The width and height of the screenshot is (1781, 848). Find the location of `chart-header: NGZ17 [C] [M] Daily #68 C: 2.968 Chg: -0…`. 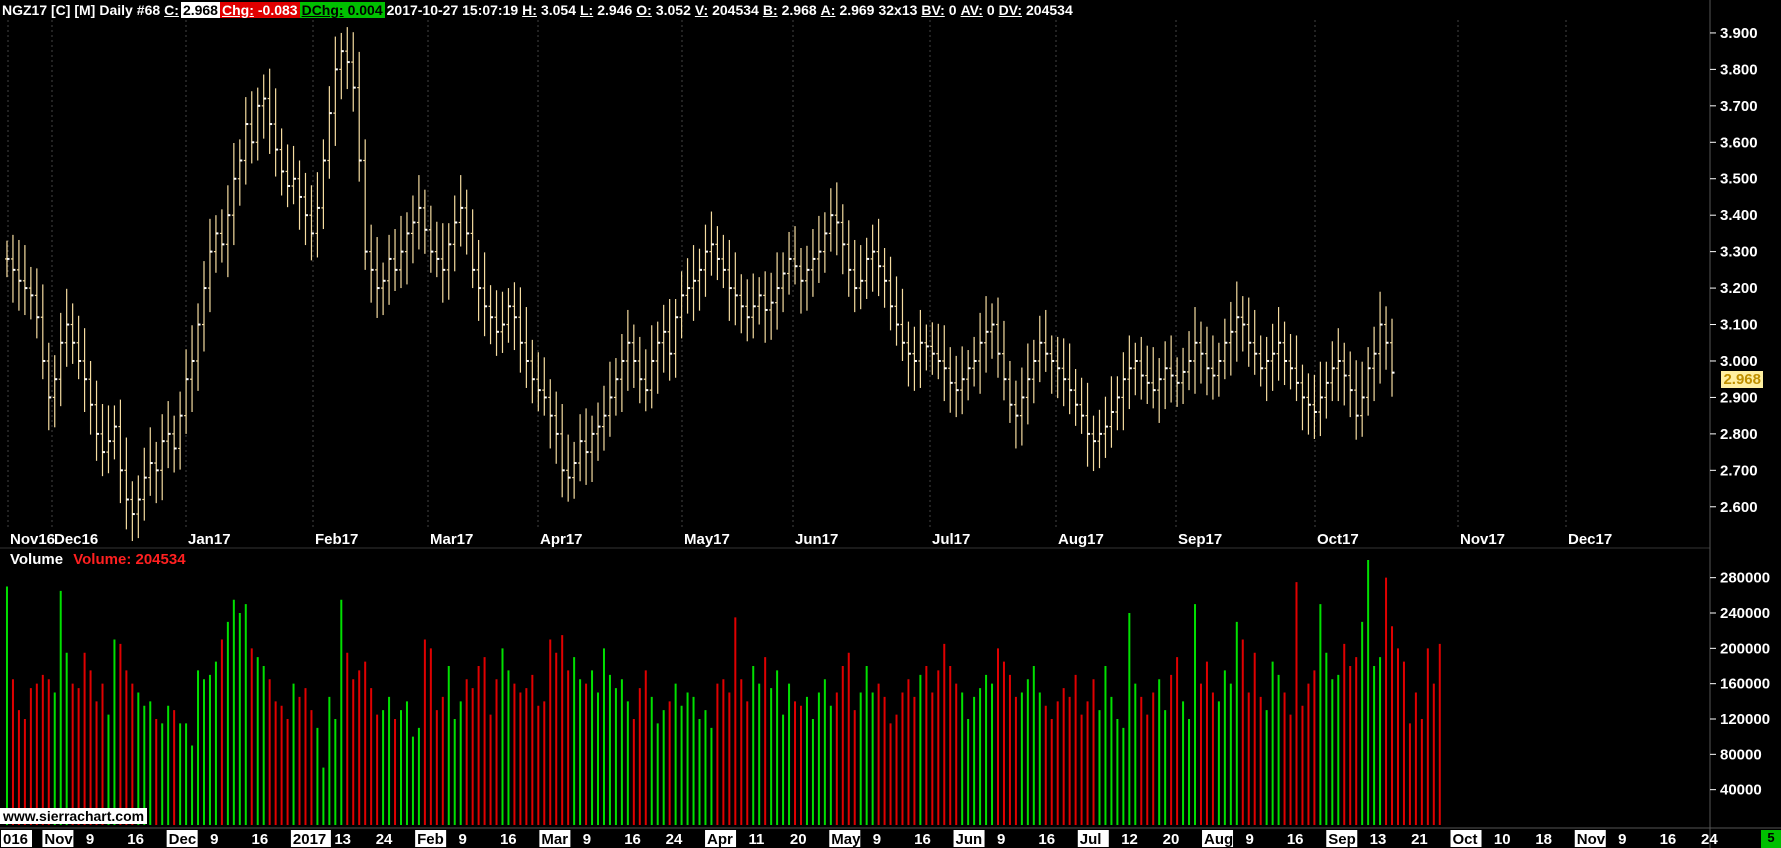

chart-header: NGZ17 [C] [M] Daily #68 C: 2.968 Chg: -0… is located at coordinates (537, 9).